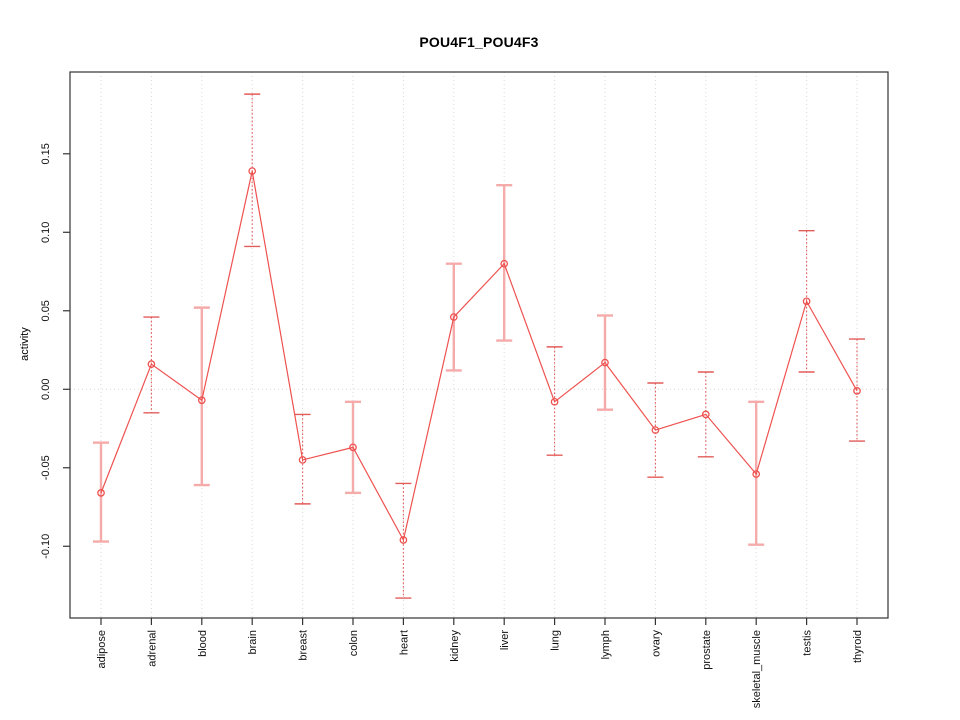  Describe the element at coordinates (46, 546) in the screenshot. I see `y-tick-label: -0.10` at that location.